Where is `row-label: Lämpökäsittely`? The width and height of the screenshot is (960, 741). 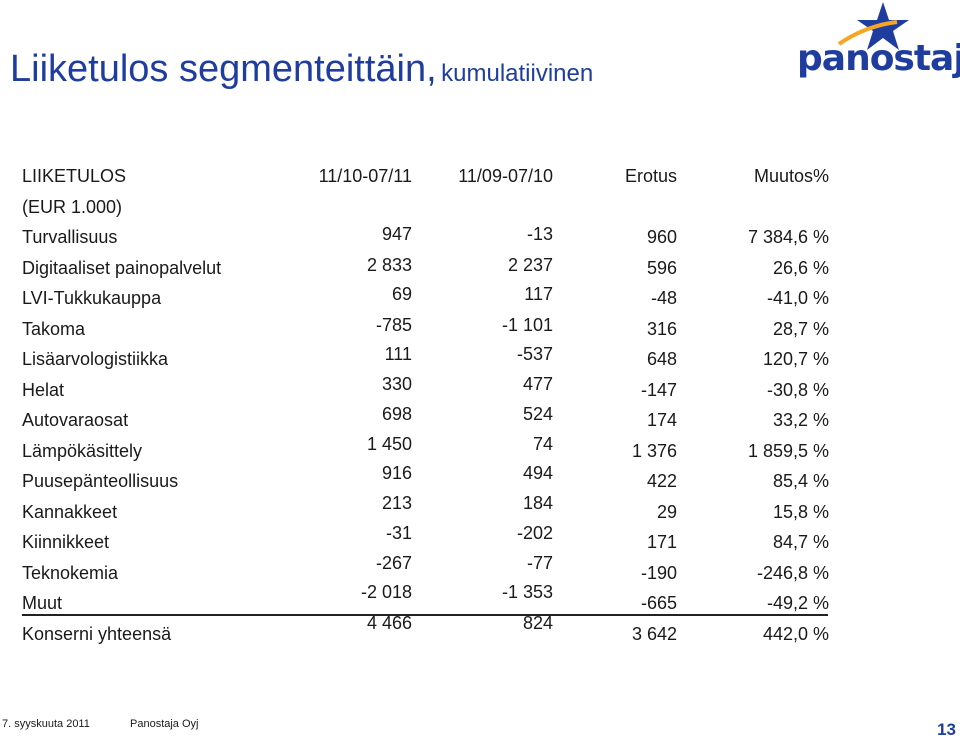
row-label: Lämpökäsittely is located at coordinates (82, 450).